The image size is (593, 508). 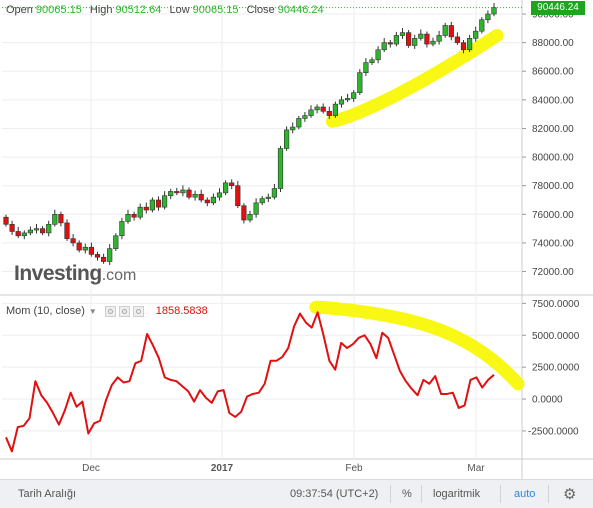 I want to click on momentum-legend: Mom (10, close) ▼ 1858.5838, so click(x=107, y=311).